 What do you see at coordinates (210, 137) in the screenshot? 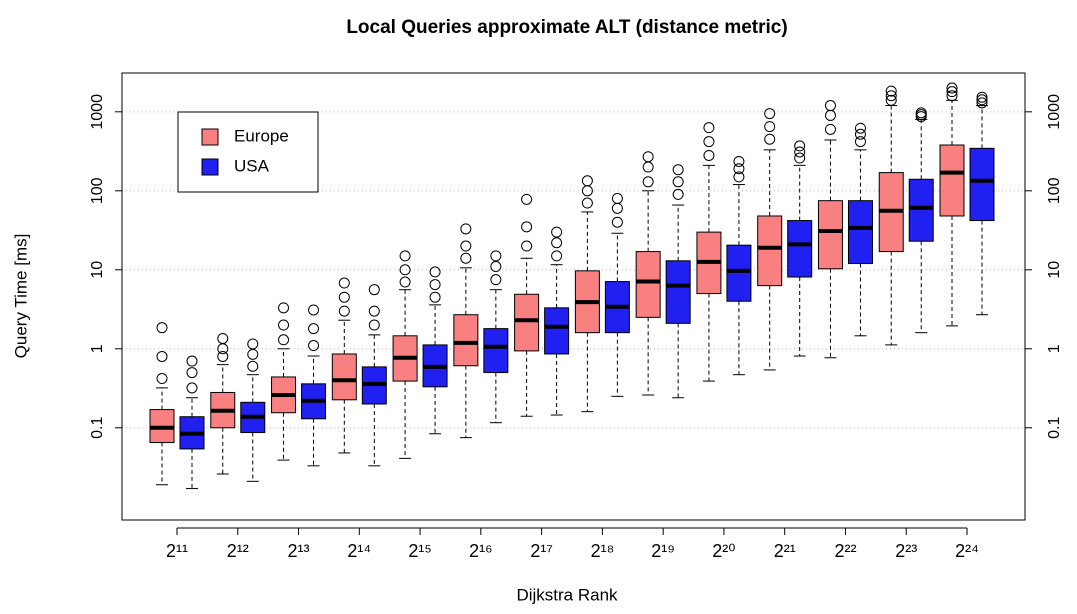
I see `legend-swatch` at bounding box center [210, 137].